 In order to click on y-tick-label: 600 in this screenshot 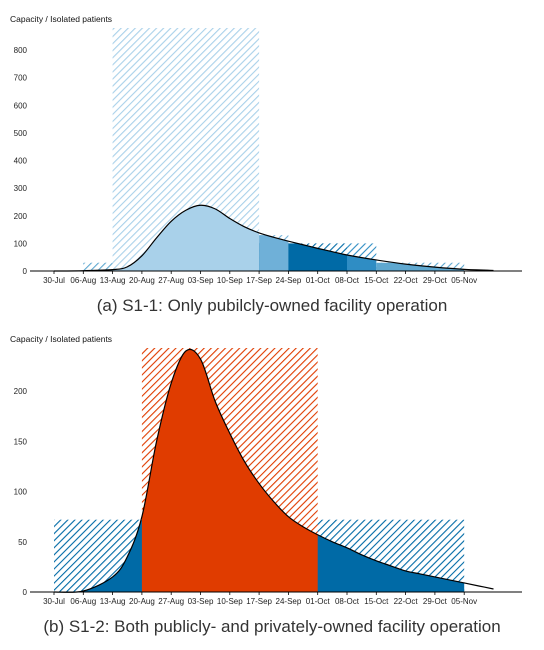, I will do `click(21, 105)`.